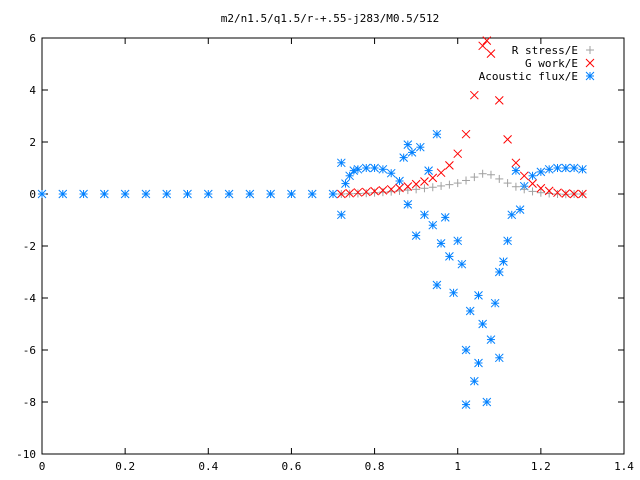 Image resolution: width=640 pixels, height=480 pixels. Describe the element at coordinates (32, 194) in the screenshot. I see `y-tick-label: 0` at that location.